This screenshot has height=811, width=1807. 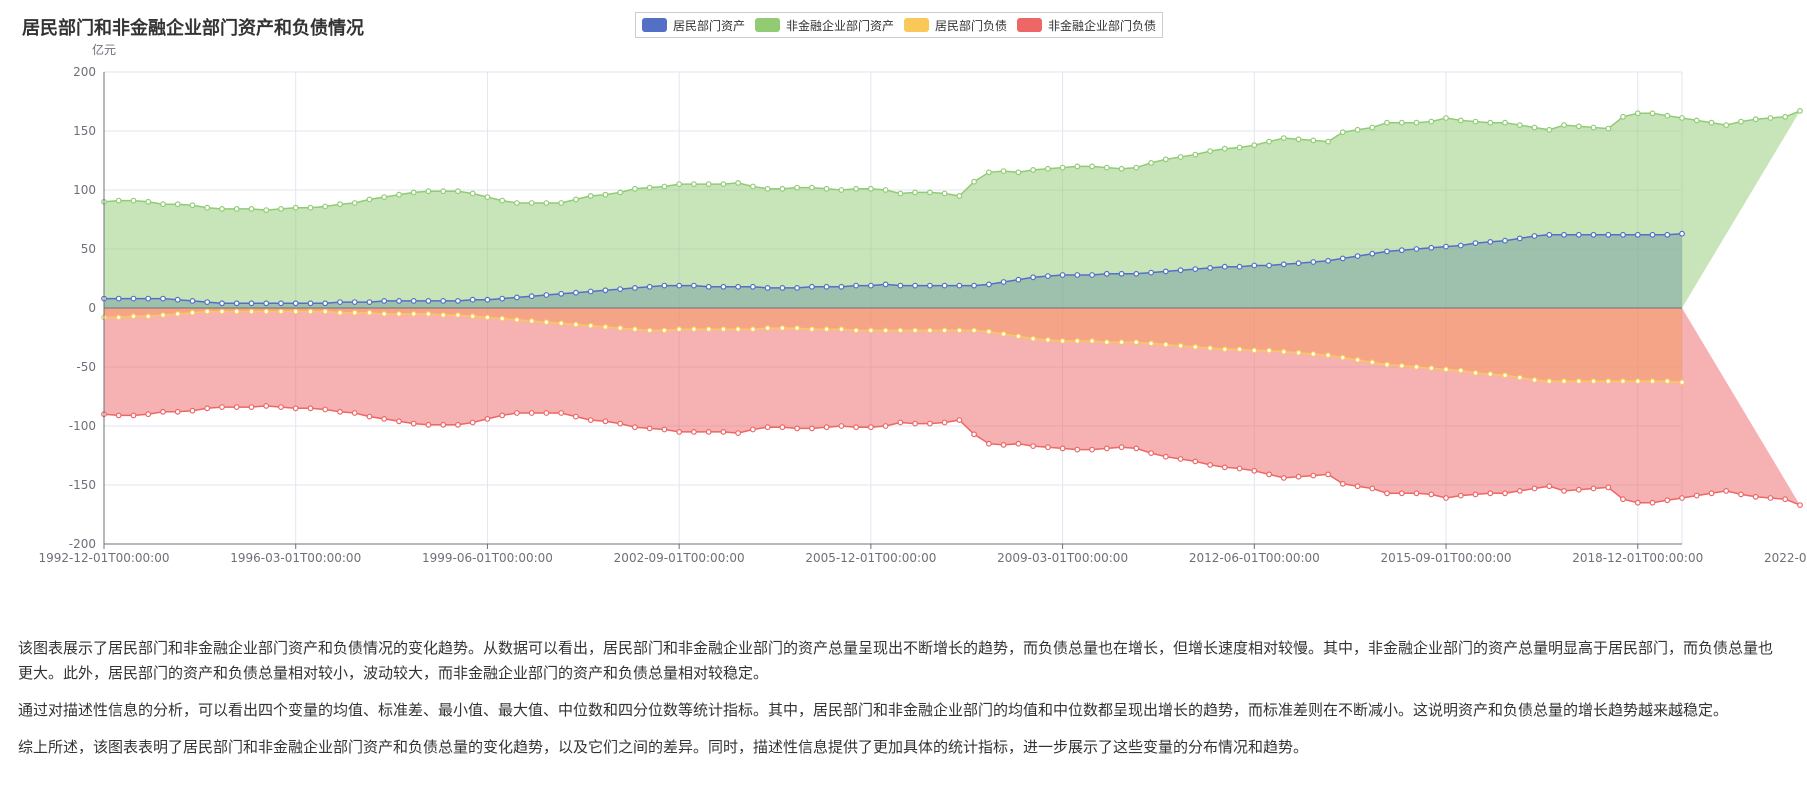 What do you see at coordinates (84, 72) in the screenshot?
I see `y-tick-label: 200` at bounding box center [84, 72].